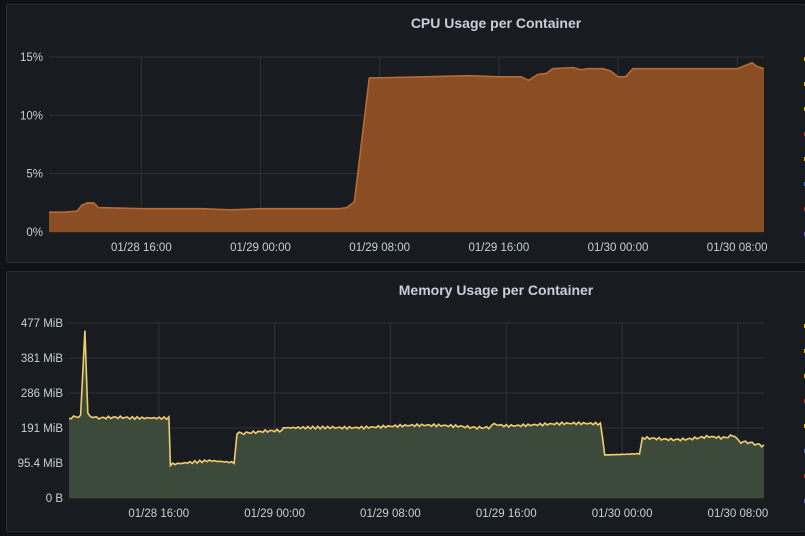  Describe the element at coordinates (42, 429) in the screenshot. I see `y-tick-label: 191 MiB` at that location.